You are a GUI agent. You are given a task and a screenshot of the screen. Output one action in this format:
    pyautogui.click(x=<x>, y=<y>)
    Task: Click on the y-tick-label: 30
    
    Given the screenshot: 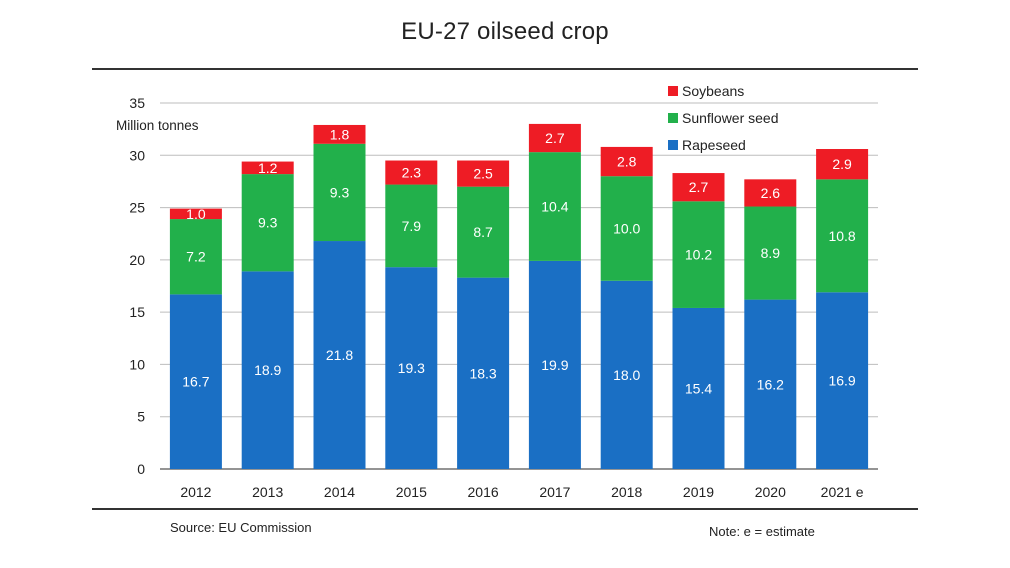 What is the action you would take?
    pyautogui.click(x=137, y=155)
    